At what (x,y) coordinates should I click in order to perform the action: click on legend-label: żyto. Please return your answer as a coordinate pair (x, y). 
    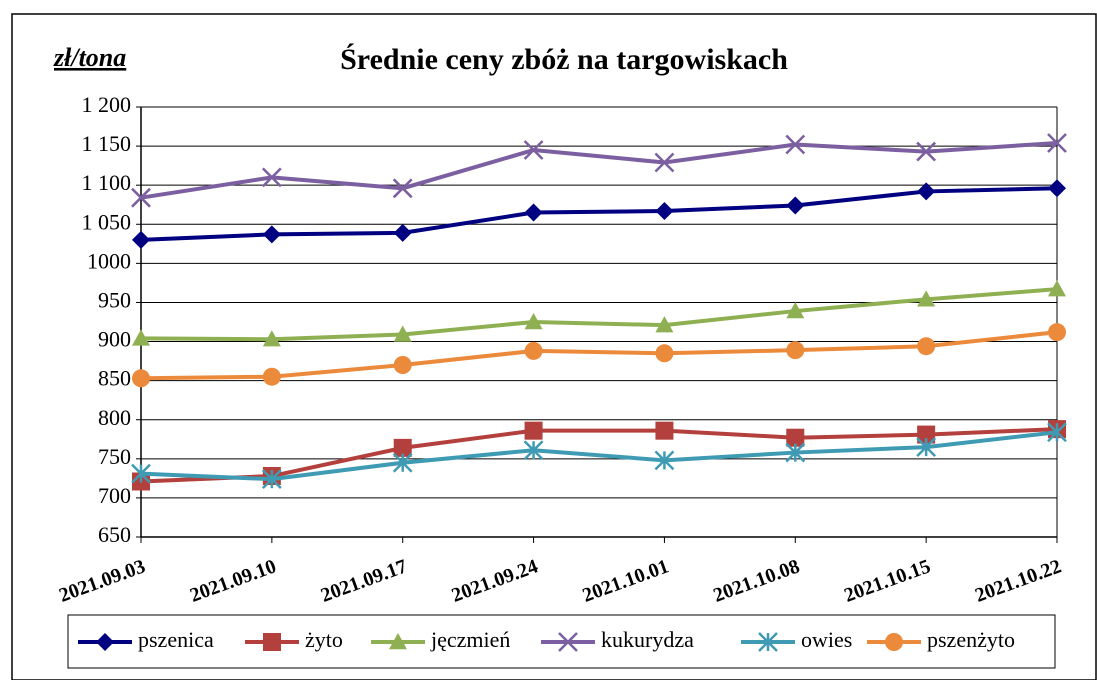
    Looking at the image, I should click on (324, 639).